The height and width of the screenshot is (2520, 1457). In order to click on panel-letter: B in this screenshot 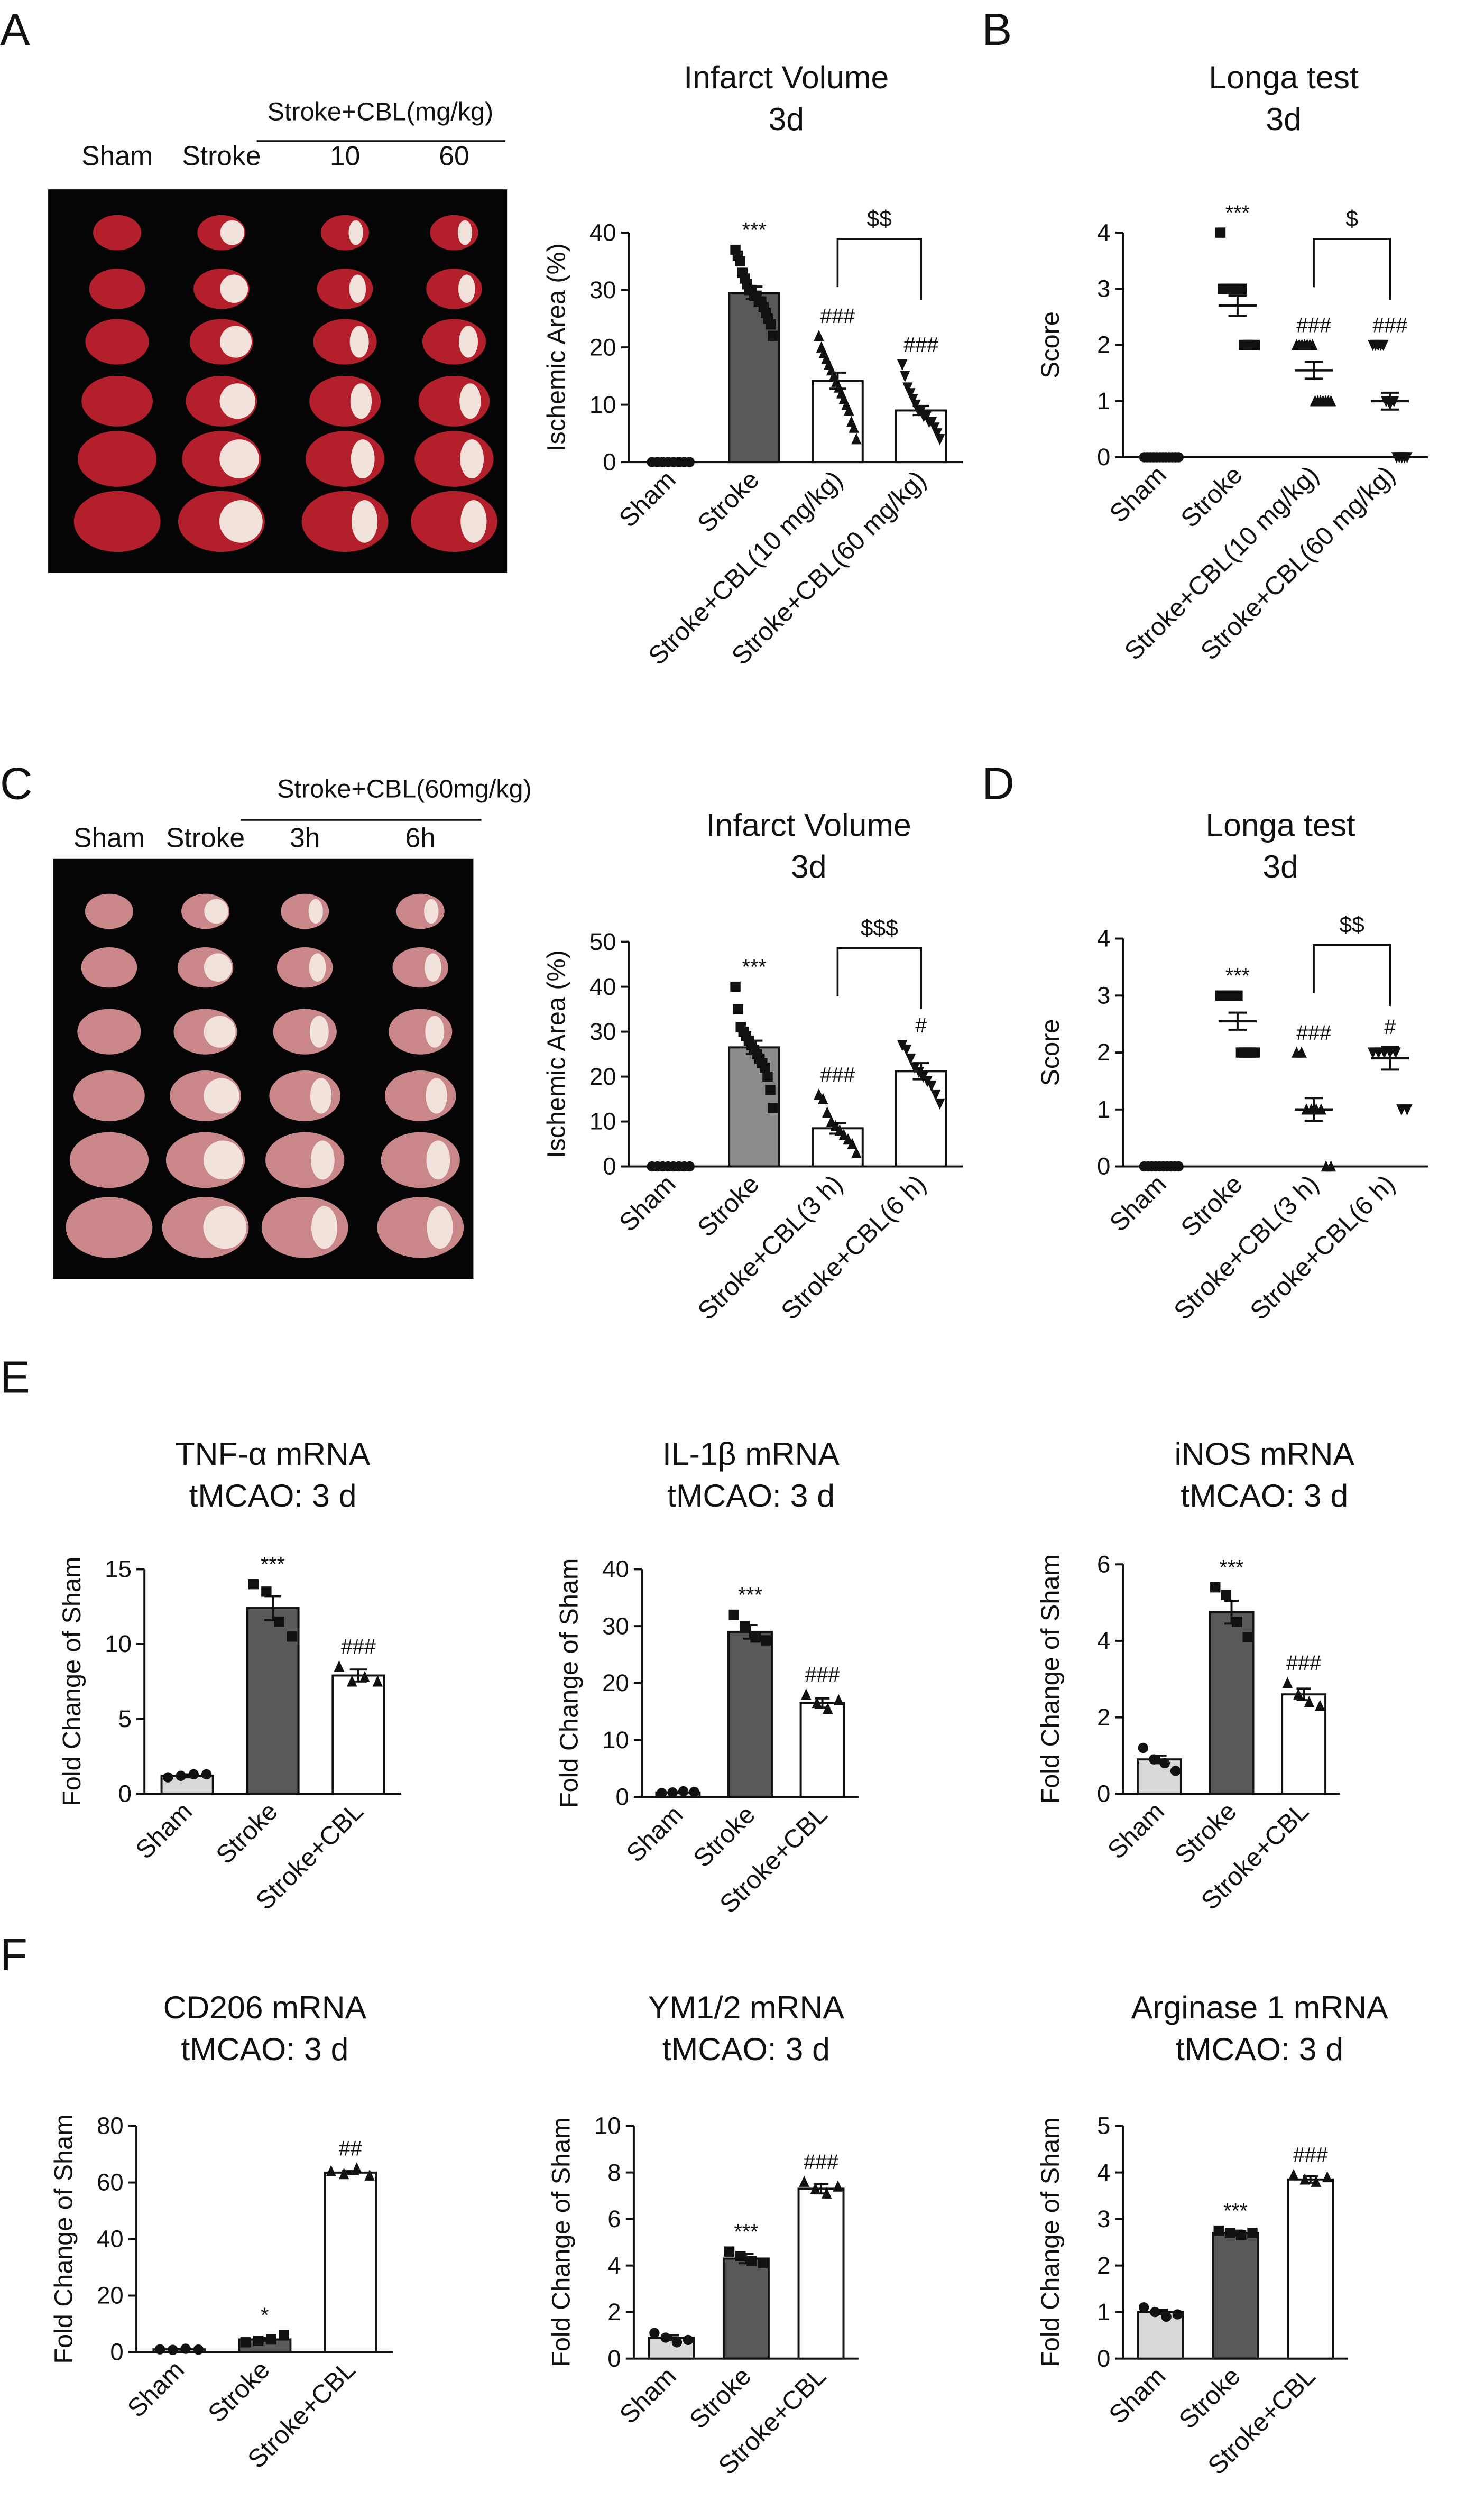, I will do `click(997, 30)`.